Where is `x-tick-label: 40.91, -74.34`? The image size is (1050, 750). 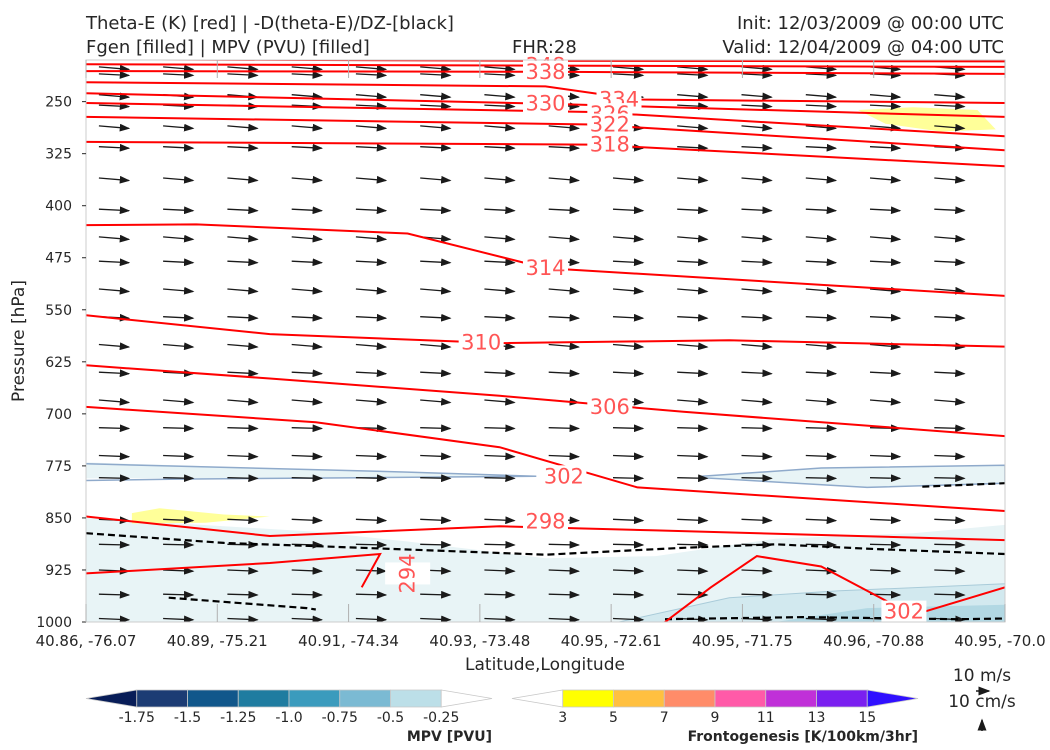 x-tick-label: 40.91, -74.34 is located at coordinates (348, 641).